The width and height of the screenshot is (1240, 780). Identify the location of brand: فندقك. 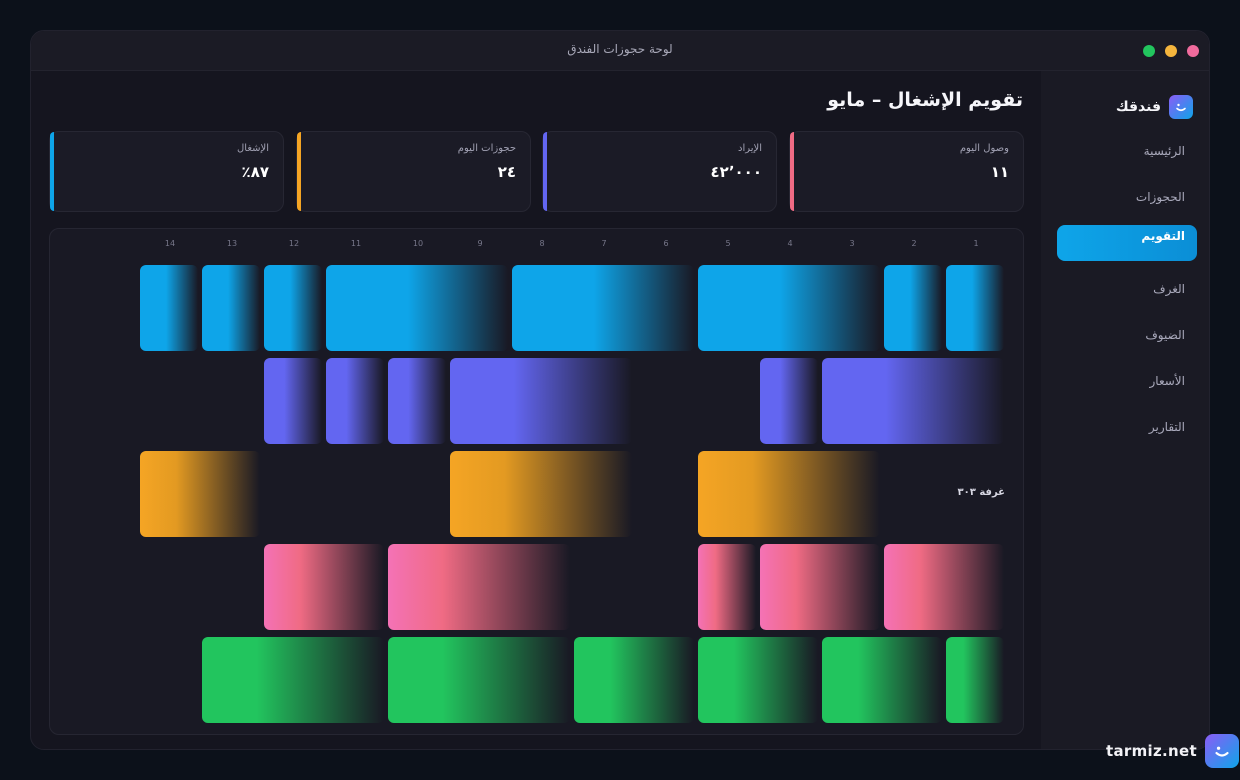
(1154, 107).